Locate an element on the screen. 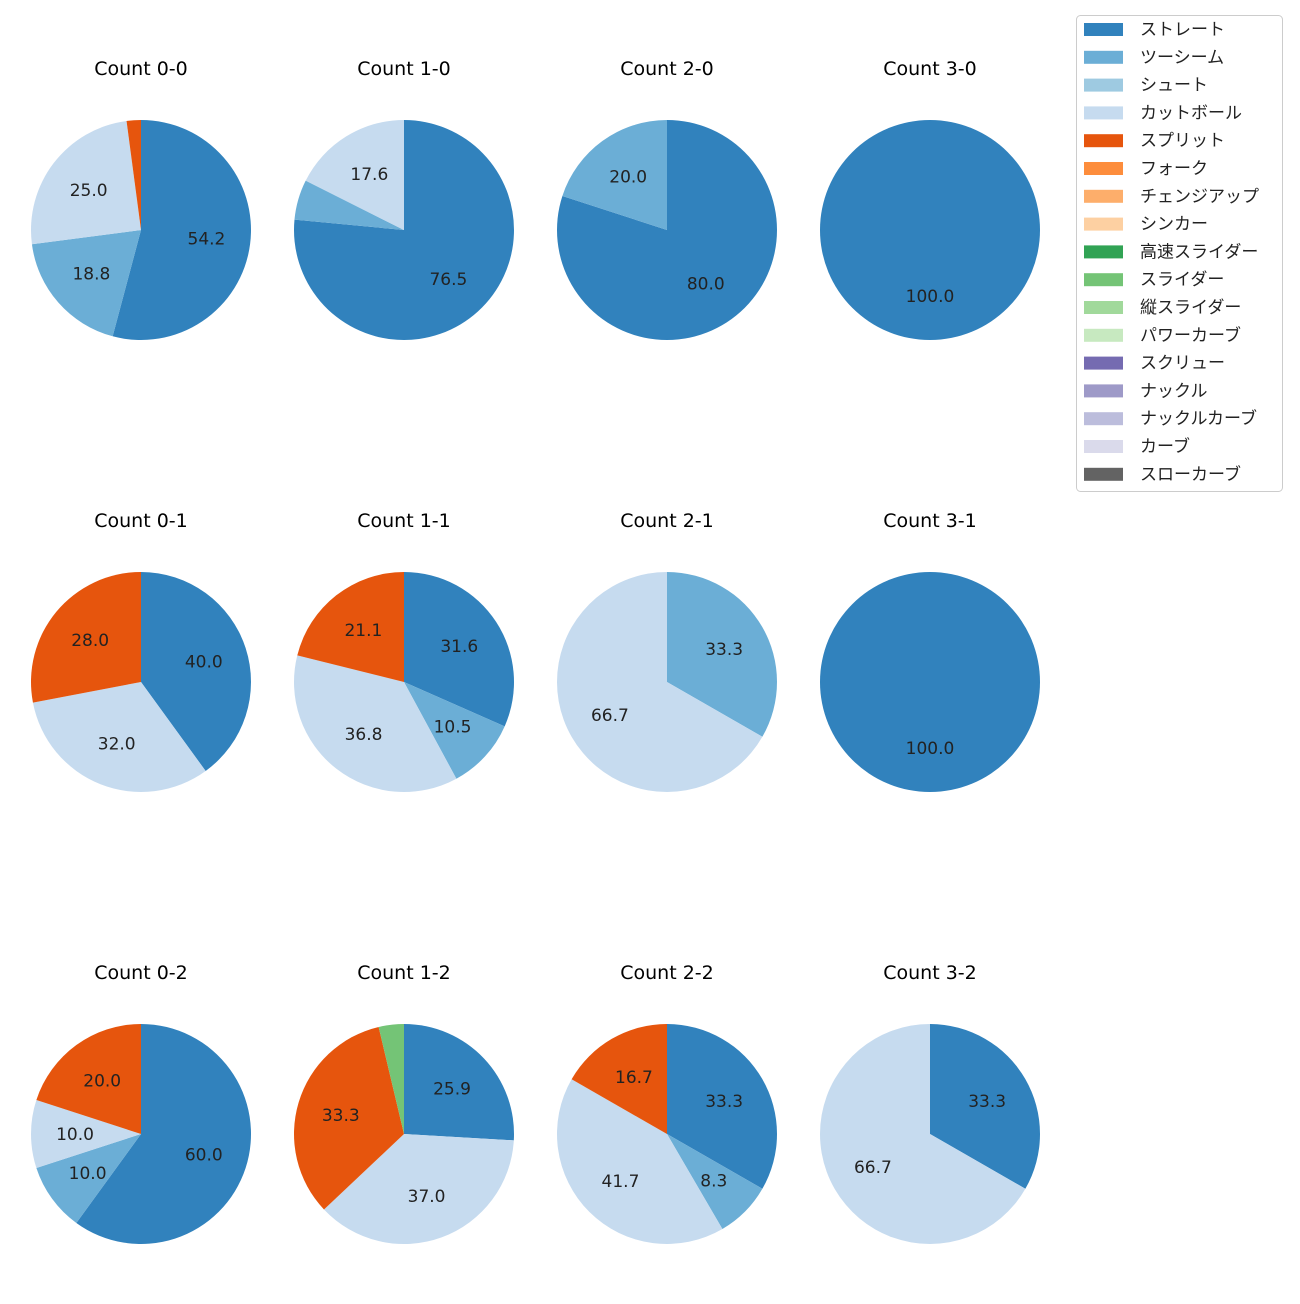 This screenshot has width=1300, height=1304. legend-item: カーブ is located at coordinates (1137, 446).